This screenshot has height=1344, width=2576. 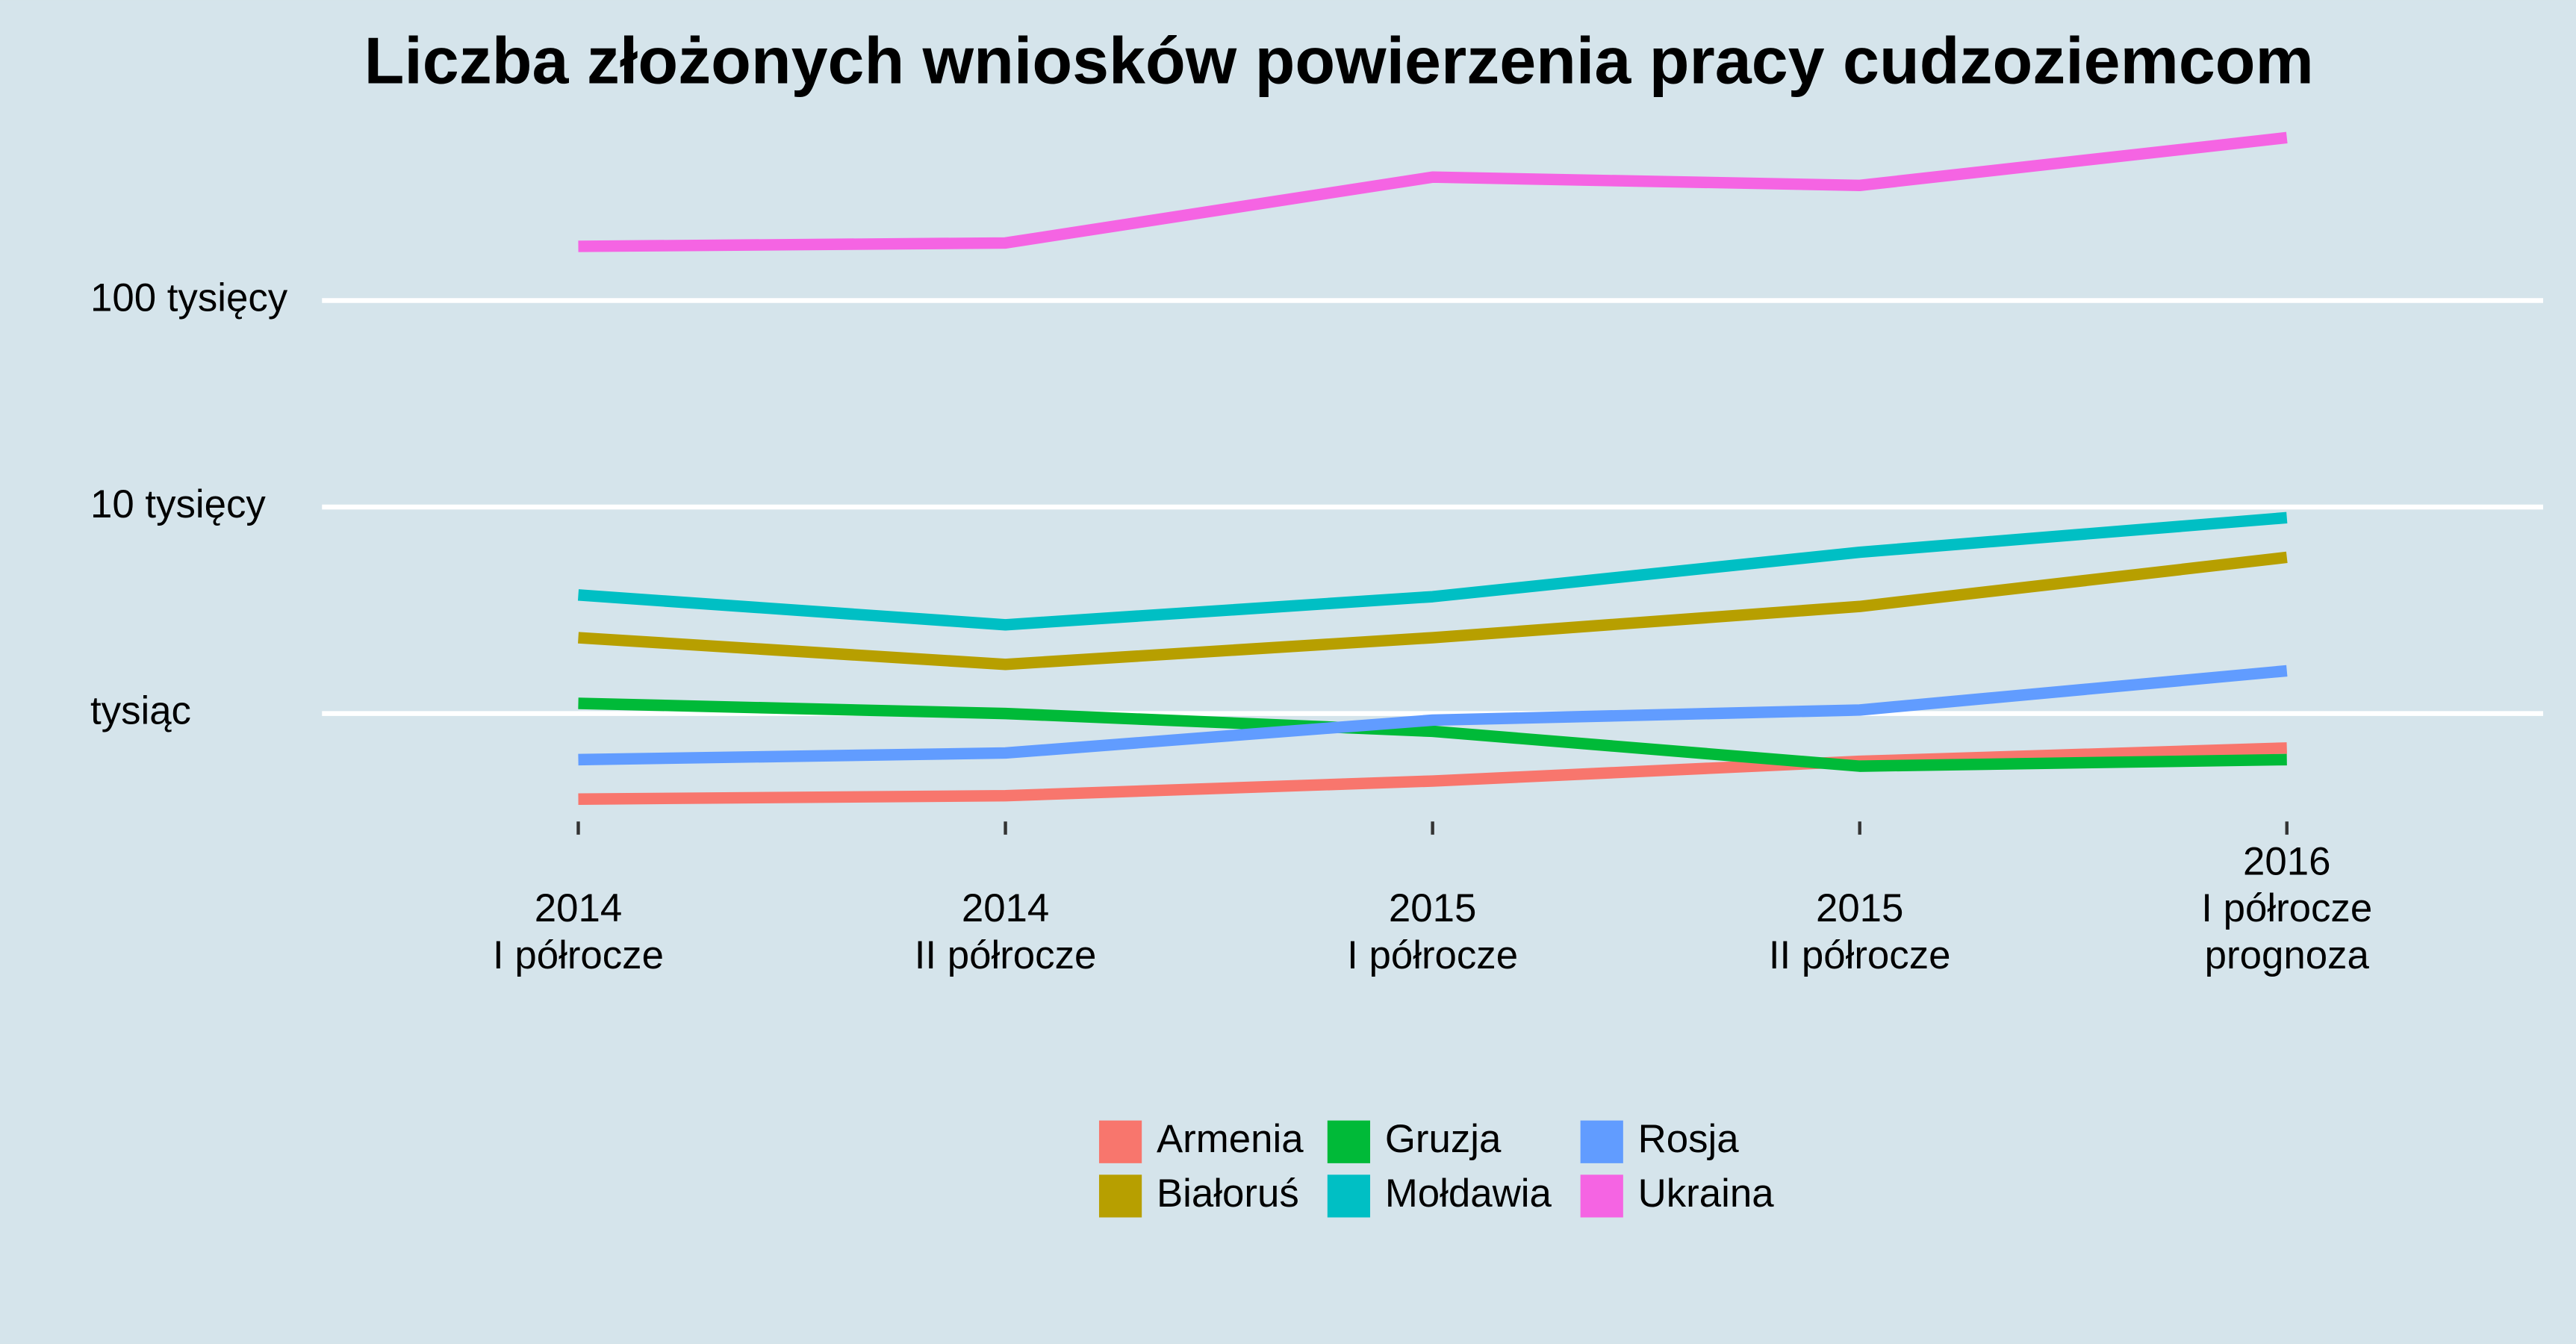 I want to click on legend-label: Białoruś, so click(x=1228, y=1194).